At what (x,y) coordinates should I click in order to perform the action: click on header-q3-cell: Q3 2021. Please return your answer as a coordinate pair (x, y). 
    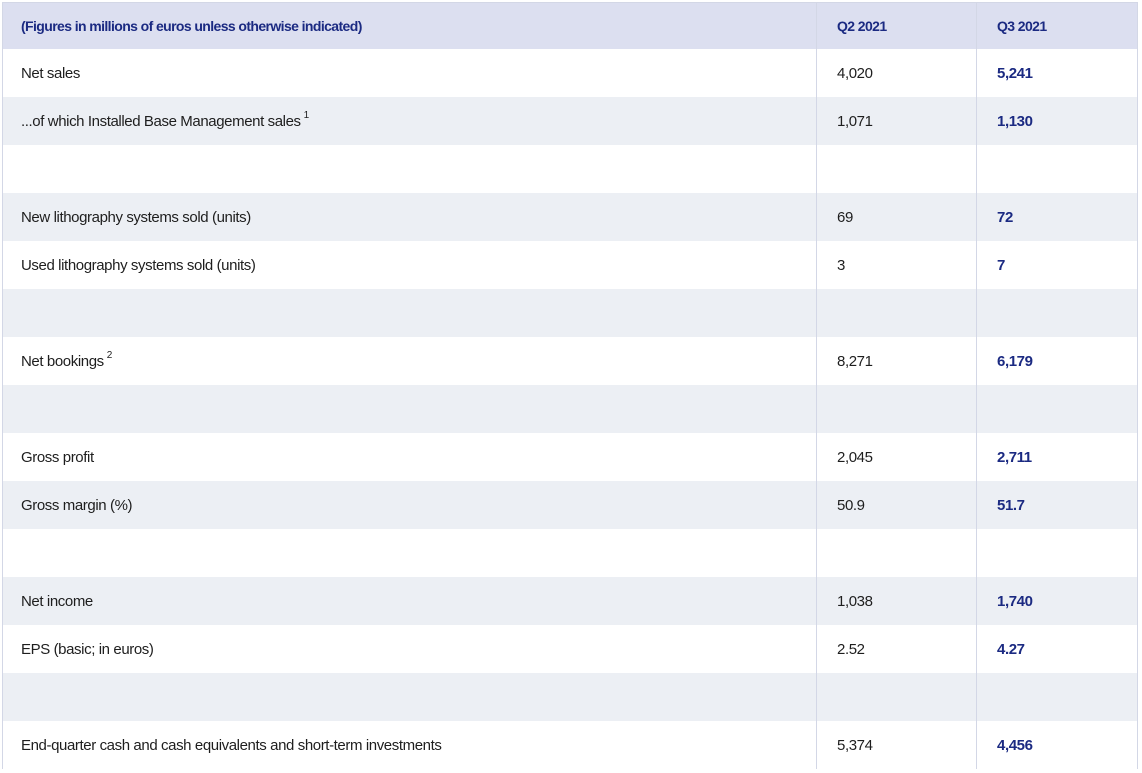
    Looking at the image, I should click on (1022, 26).